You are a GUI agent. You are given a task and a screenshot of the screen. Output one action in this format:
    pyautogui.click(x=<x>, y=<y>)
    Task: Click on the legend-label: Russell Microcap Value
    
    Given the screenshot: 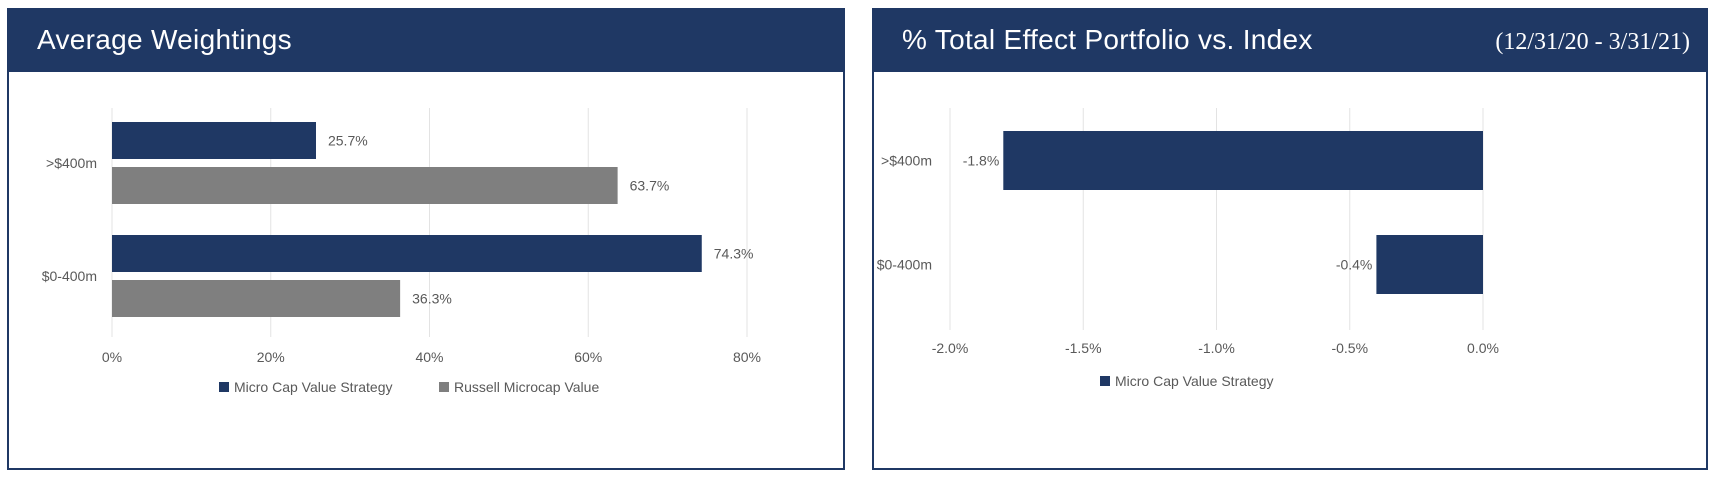 What is the action you would take?
    pyautogui.click(x=526, y=387)
    